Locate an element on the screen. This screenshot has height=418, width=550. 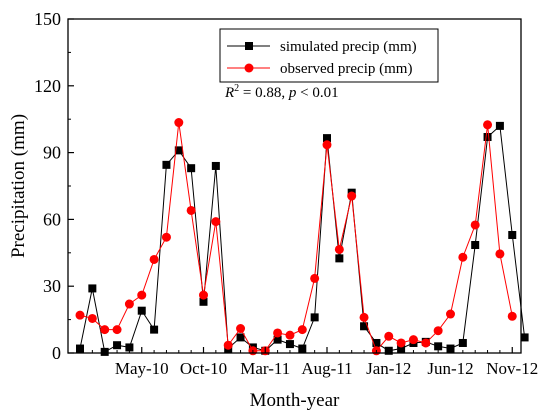
y-tick-label: 120 is located at coordinates (47, 86).